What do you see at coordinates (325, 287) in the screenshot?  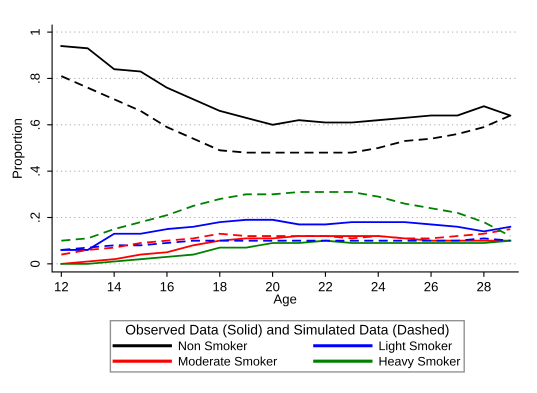 I see `x-tick-label: 22` at bounding box center [325, 287].